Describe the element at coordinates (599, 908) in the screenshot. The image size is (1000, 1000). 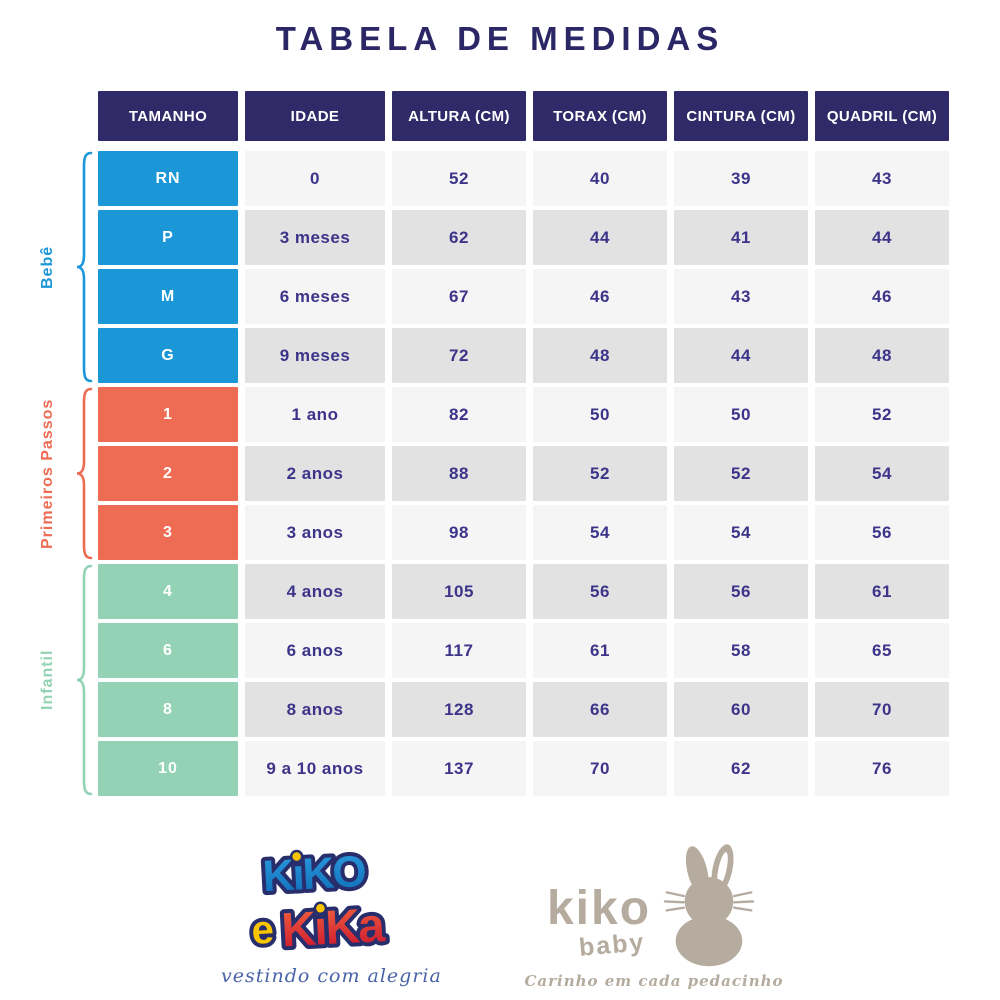
I see `kiko-baby-name: kiko` at that location.